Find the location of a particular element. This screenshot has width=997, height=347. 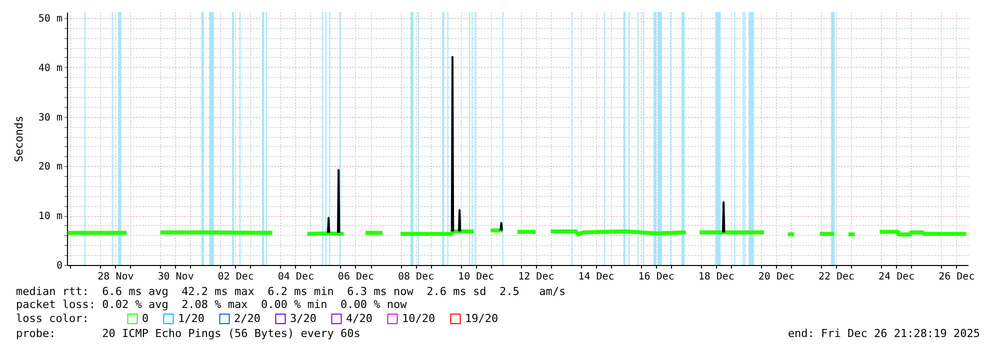

x-tick-label: 30 Nov is located at coordinates (176, 277).